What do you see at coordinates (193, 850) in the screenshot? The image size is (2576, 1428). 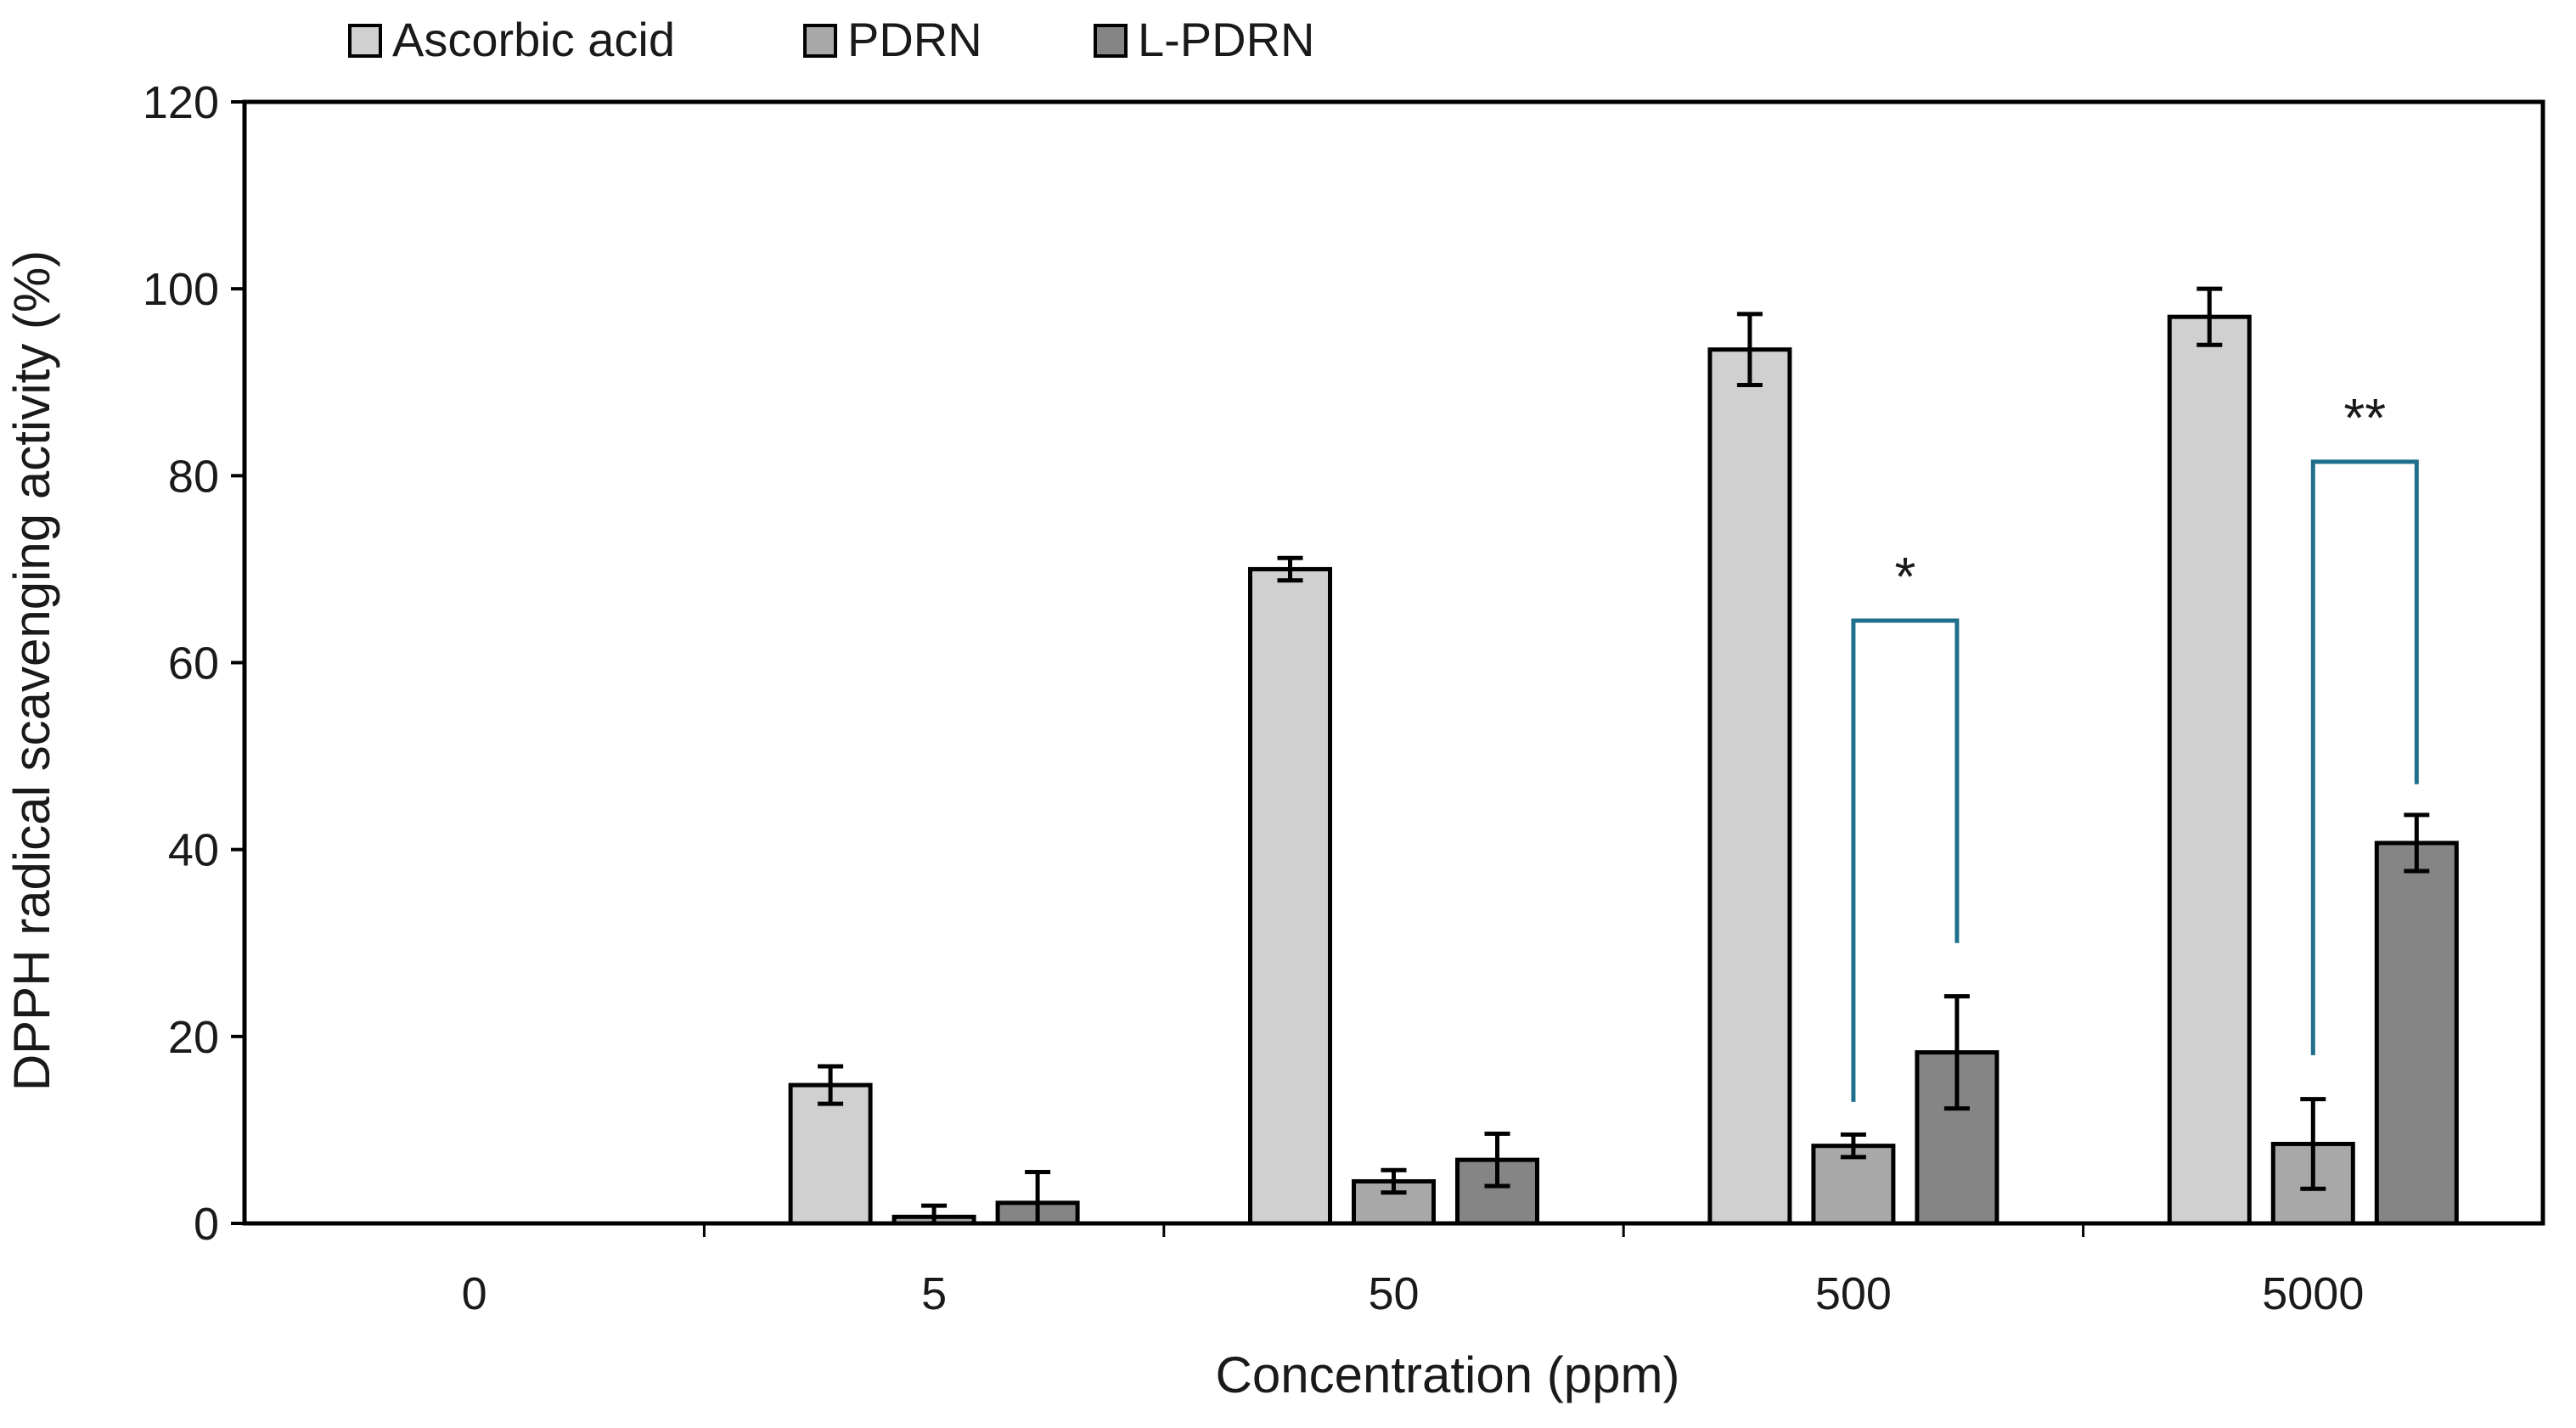 I see `y-tick-label: 40` at bounding box center [193, 850].